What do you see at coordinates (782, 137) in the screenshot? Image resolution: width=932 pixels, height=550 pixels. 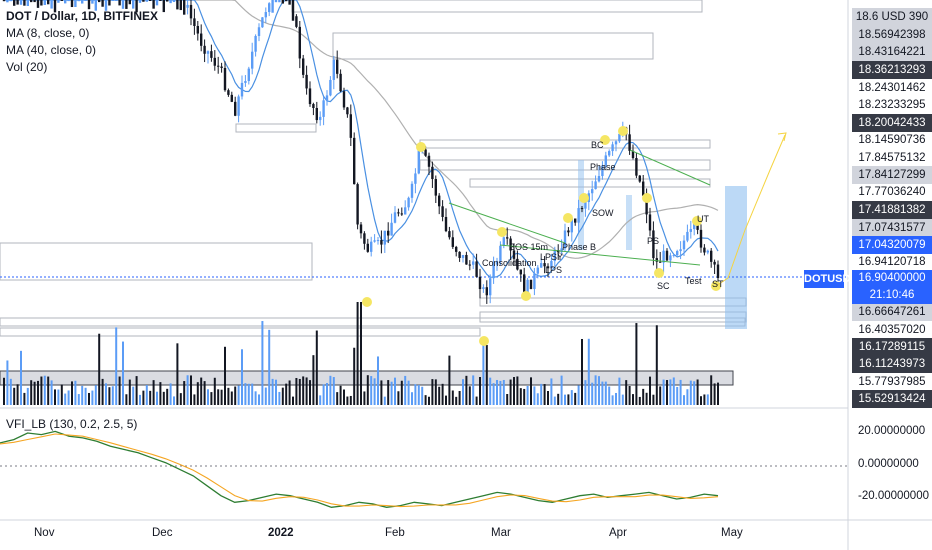 I see `projection-arrowhead` at bounding box center [782, 137].